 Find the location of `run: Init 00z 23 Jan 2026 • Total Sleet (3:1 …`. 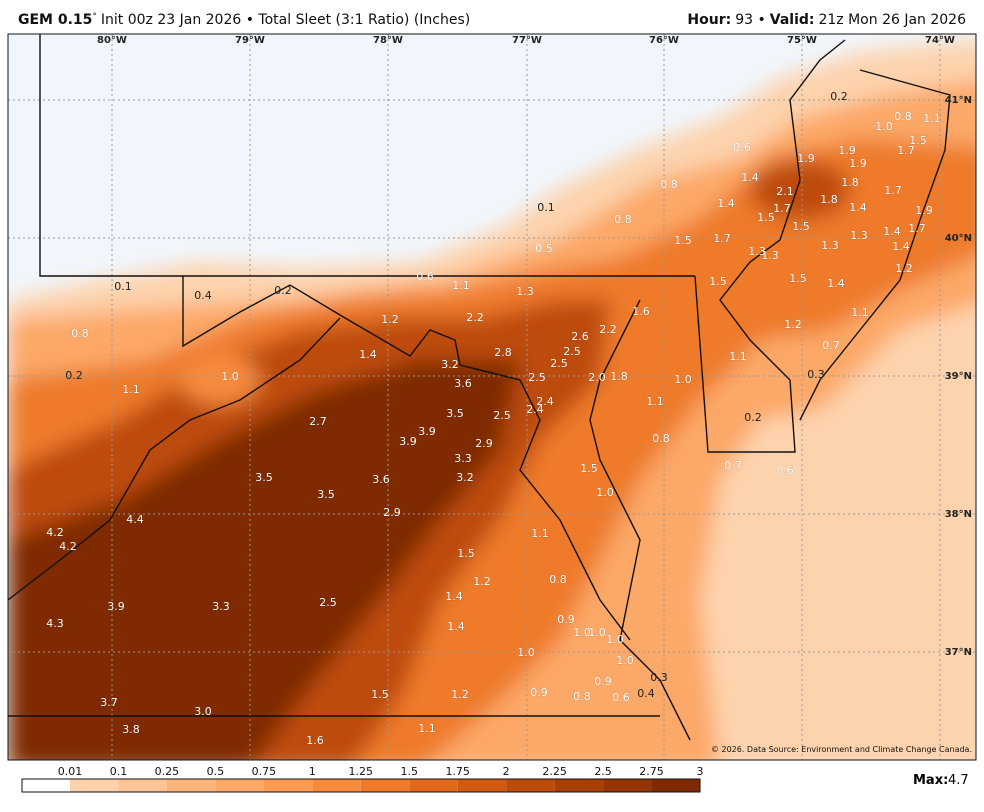

run: Init 00z 23 Jan 2026 • Total Sleet (3:1 … is located at coordinates (285, 20).